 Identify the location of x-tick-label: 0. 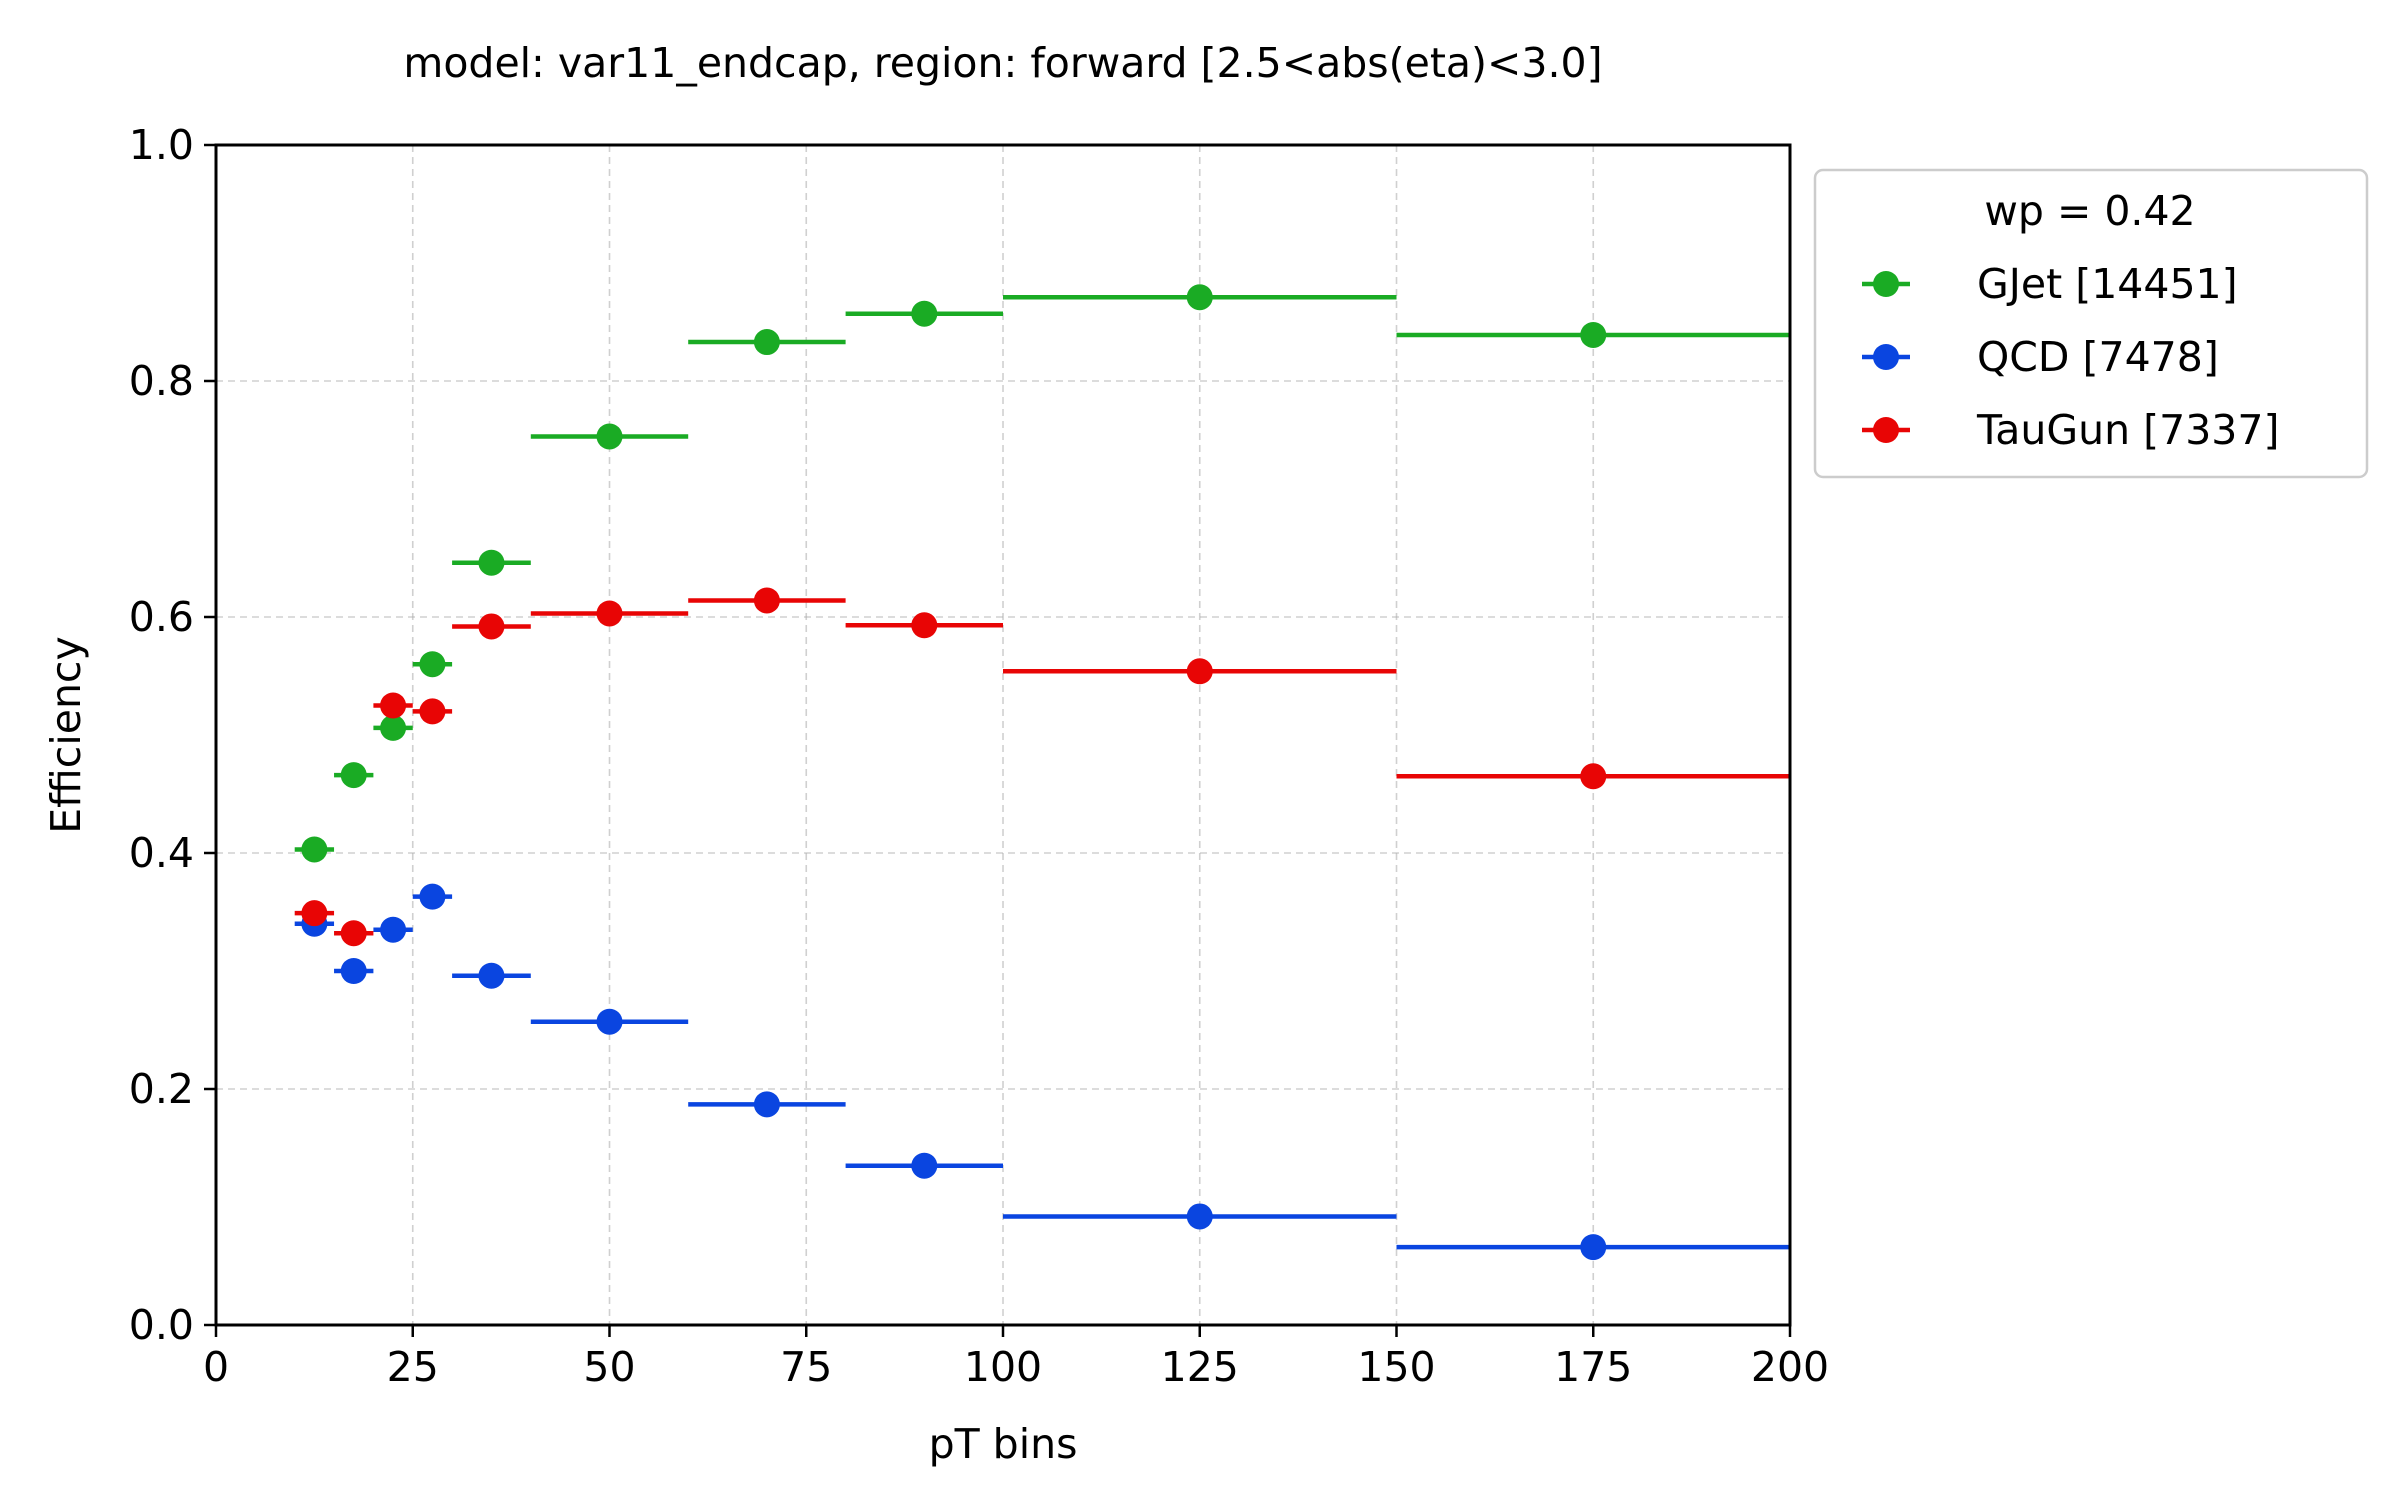
(216, 1367).